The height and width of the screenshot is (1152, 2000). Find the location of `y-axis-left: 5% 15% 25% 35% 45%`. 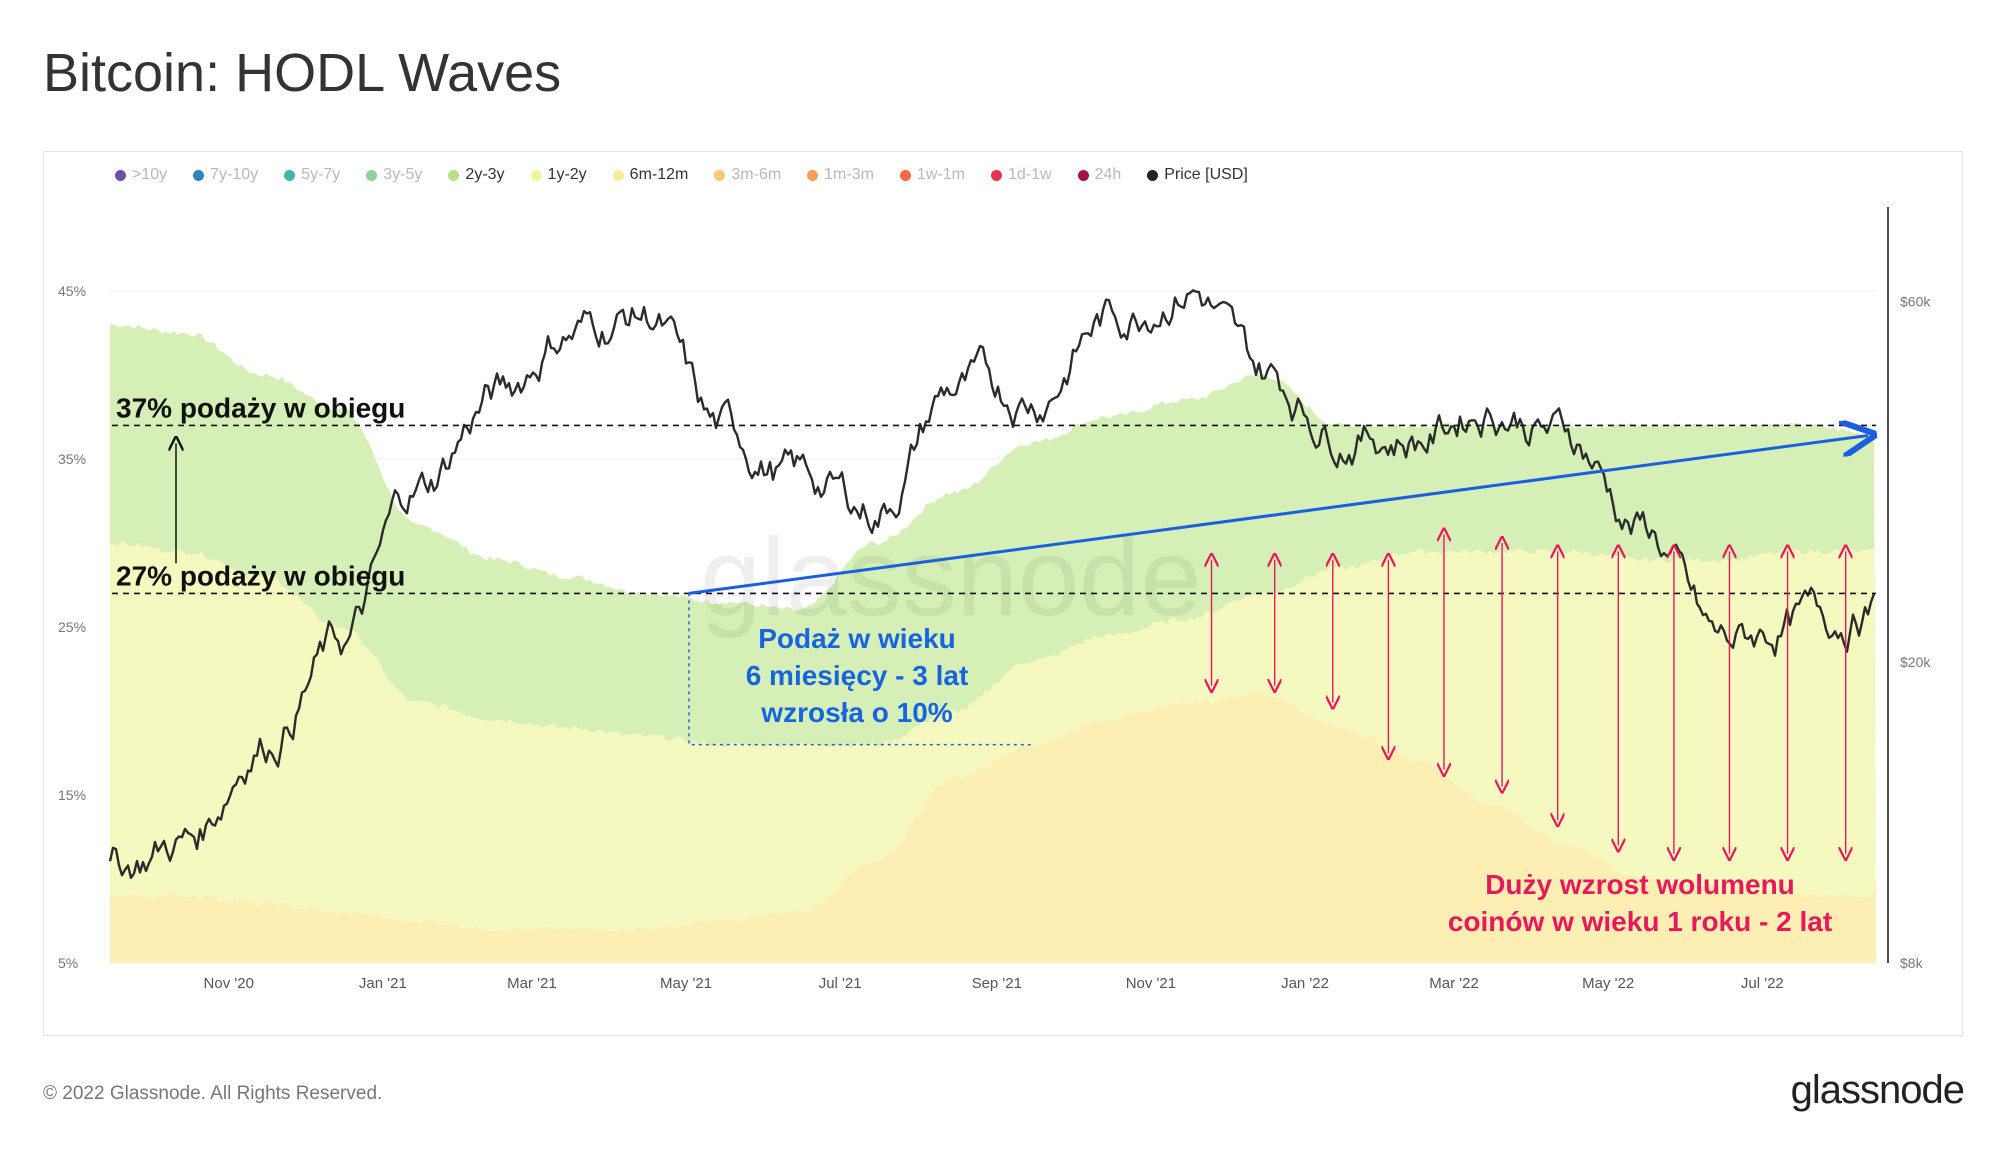

y-axis-left: 5% 15% 25% 35% 45% is located at coordinates (72, 627).